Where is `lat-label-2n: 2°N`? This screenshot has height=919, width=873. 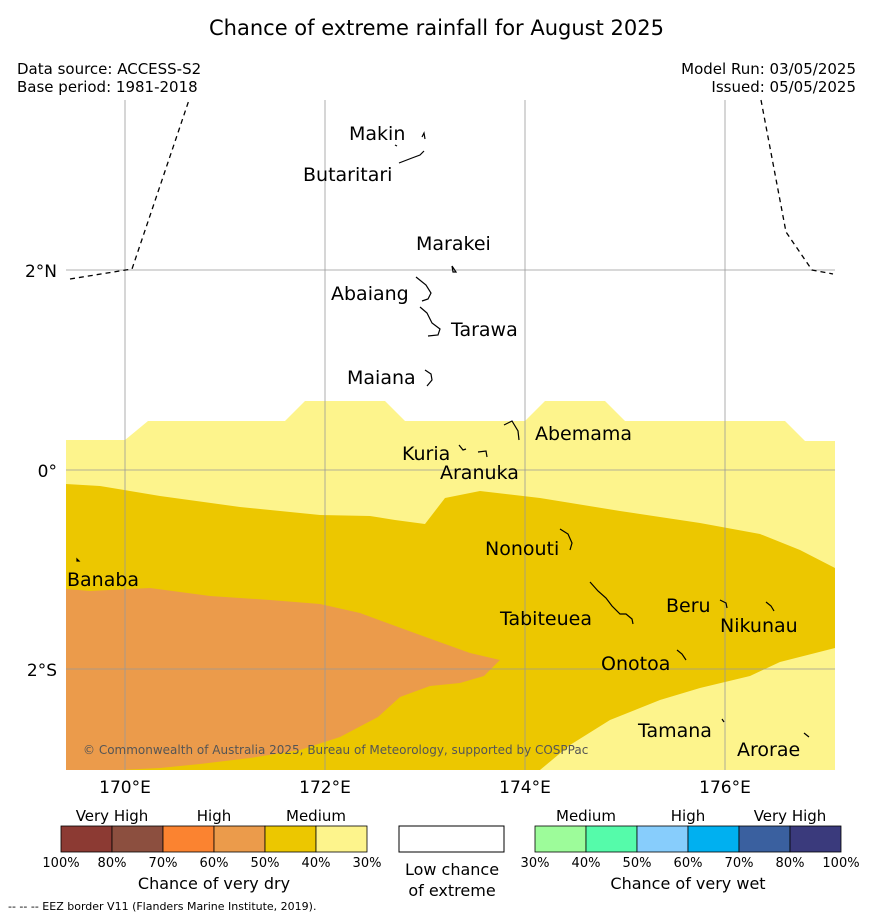
lat-label-2n: 2°N is located at coordinates (41, 272).